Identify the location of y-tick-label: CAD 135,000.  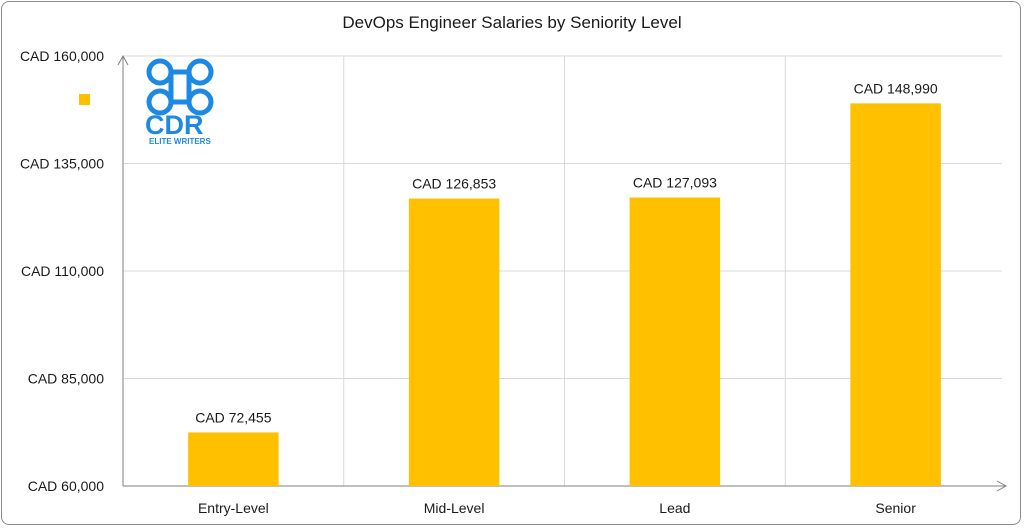
(62, 164).